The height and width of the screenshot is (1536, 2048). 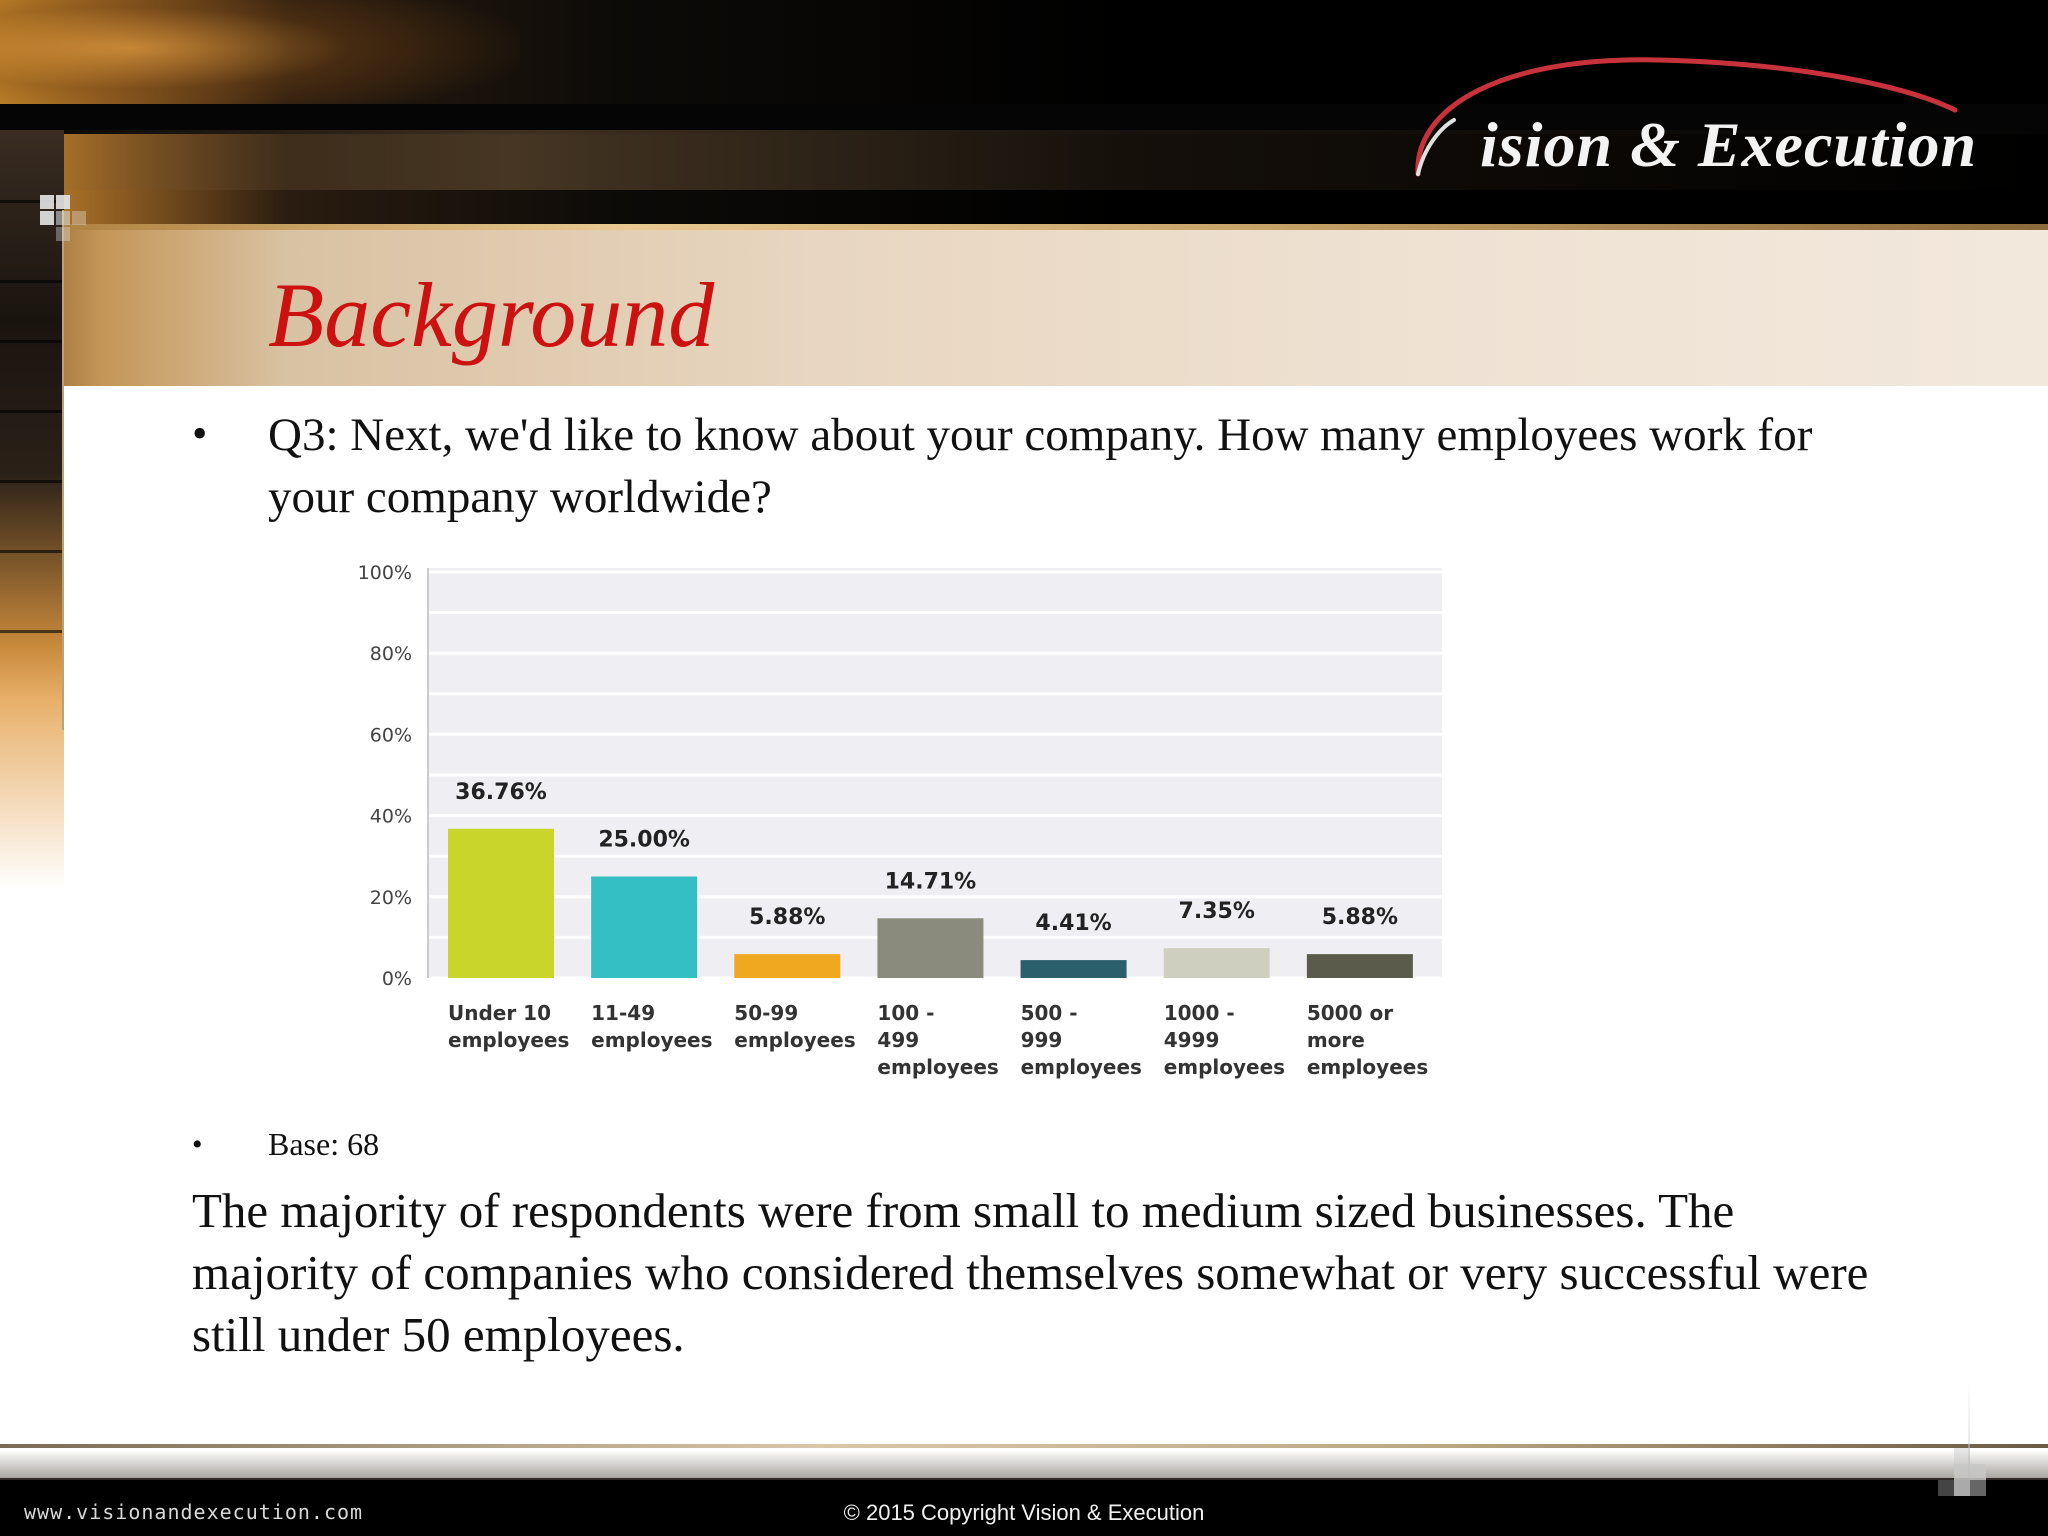 I want to click on bar-value-label: 25.00%, so click(x=644, y=840).